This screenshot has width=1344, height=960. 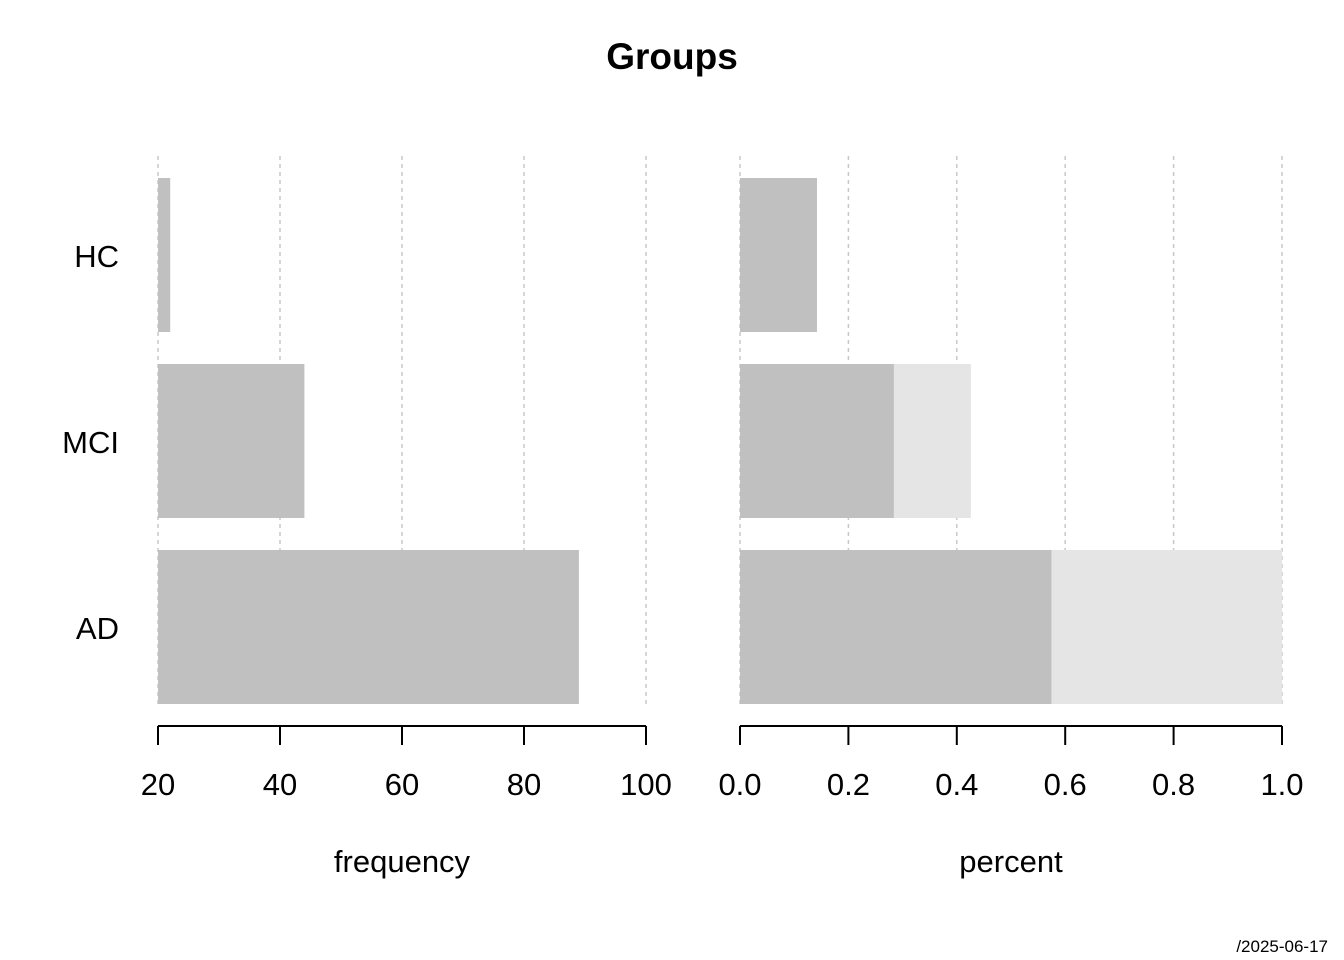 What do you see at coordinates (956, 784) in the screenshot?
I see `x-tick-label: 0.4` at bounding box center [956, 784].